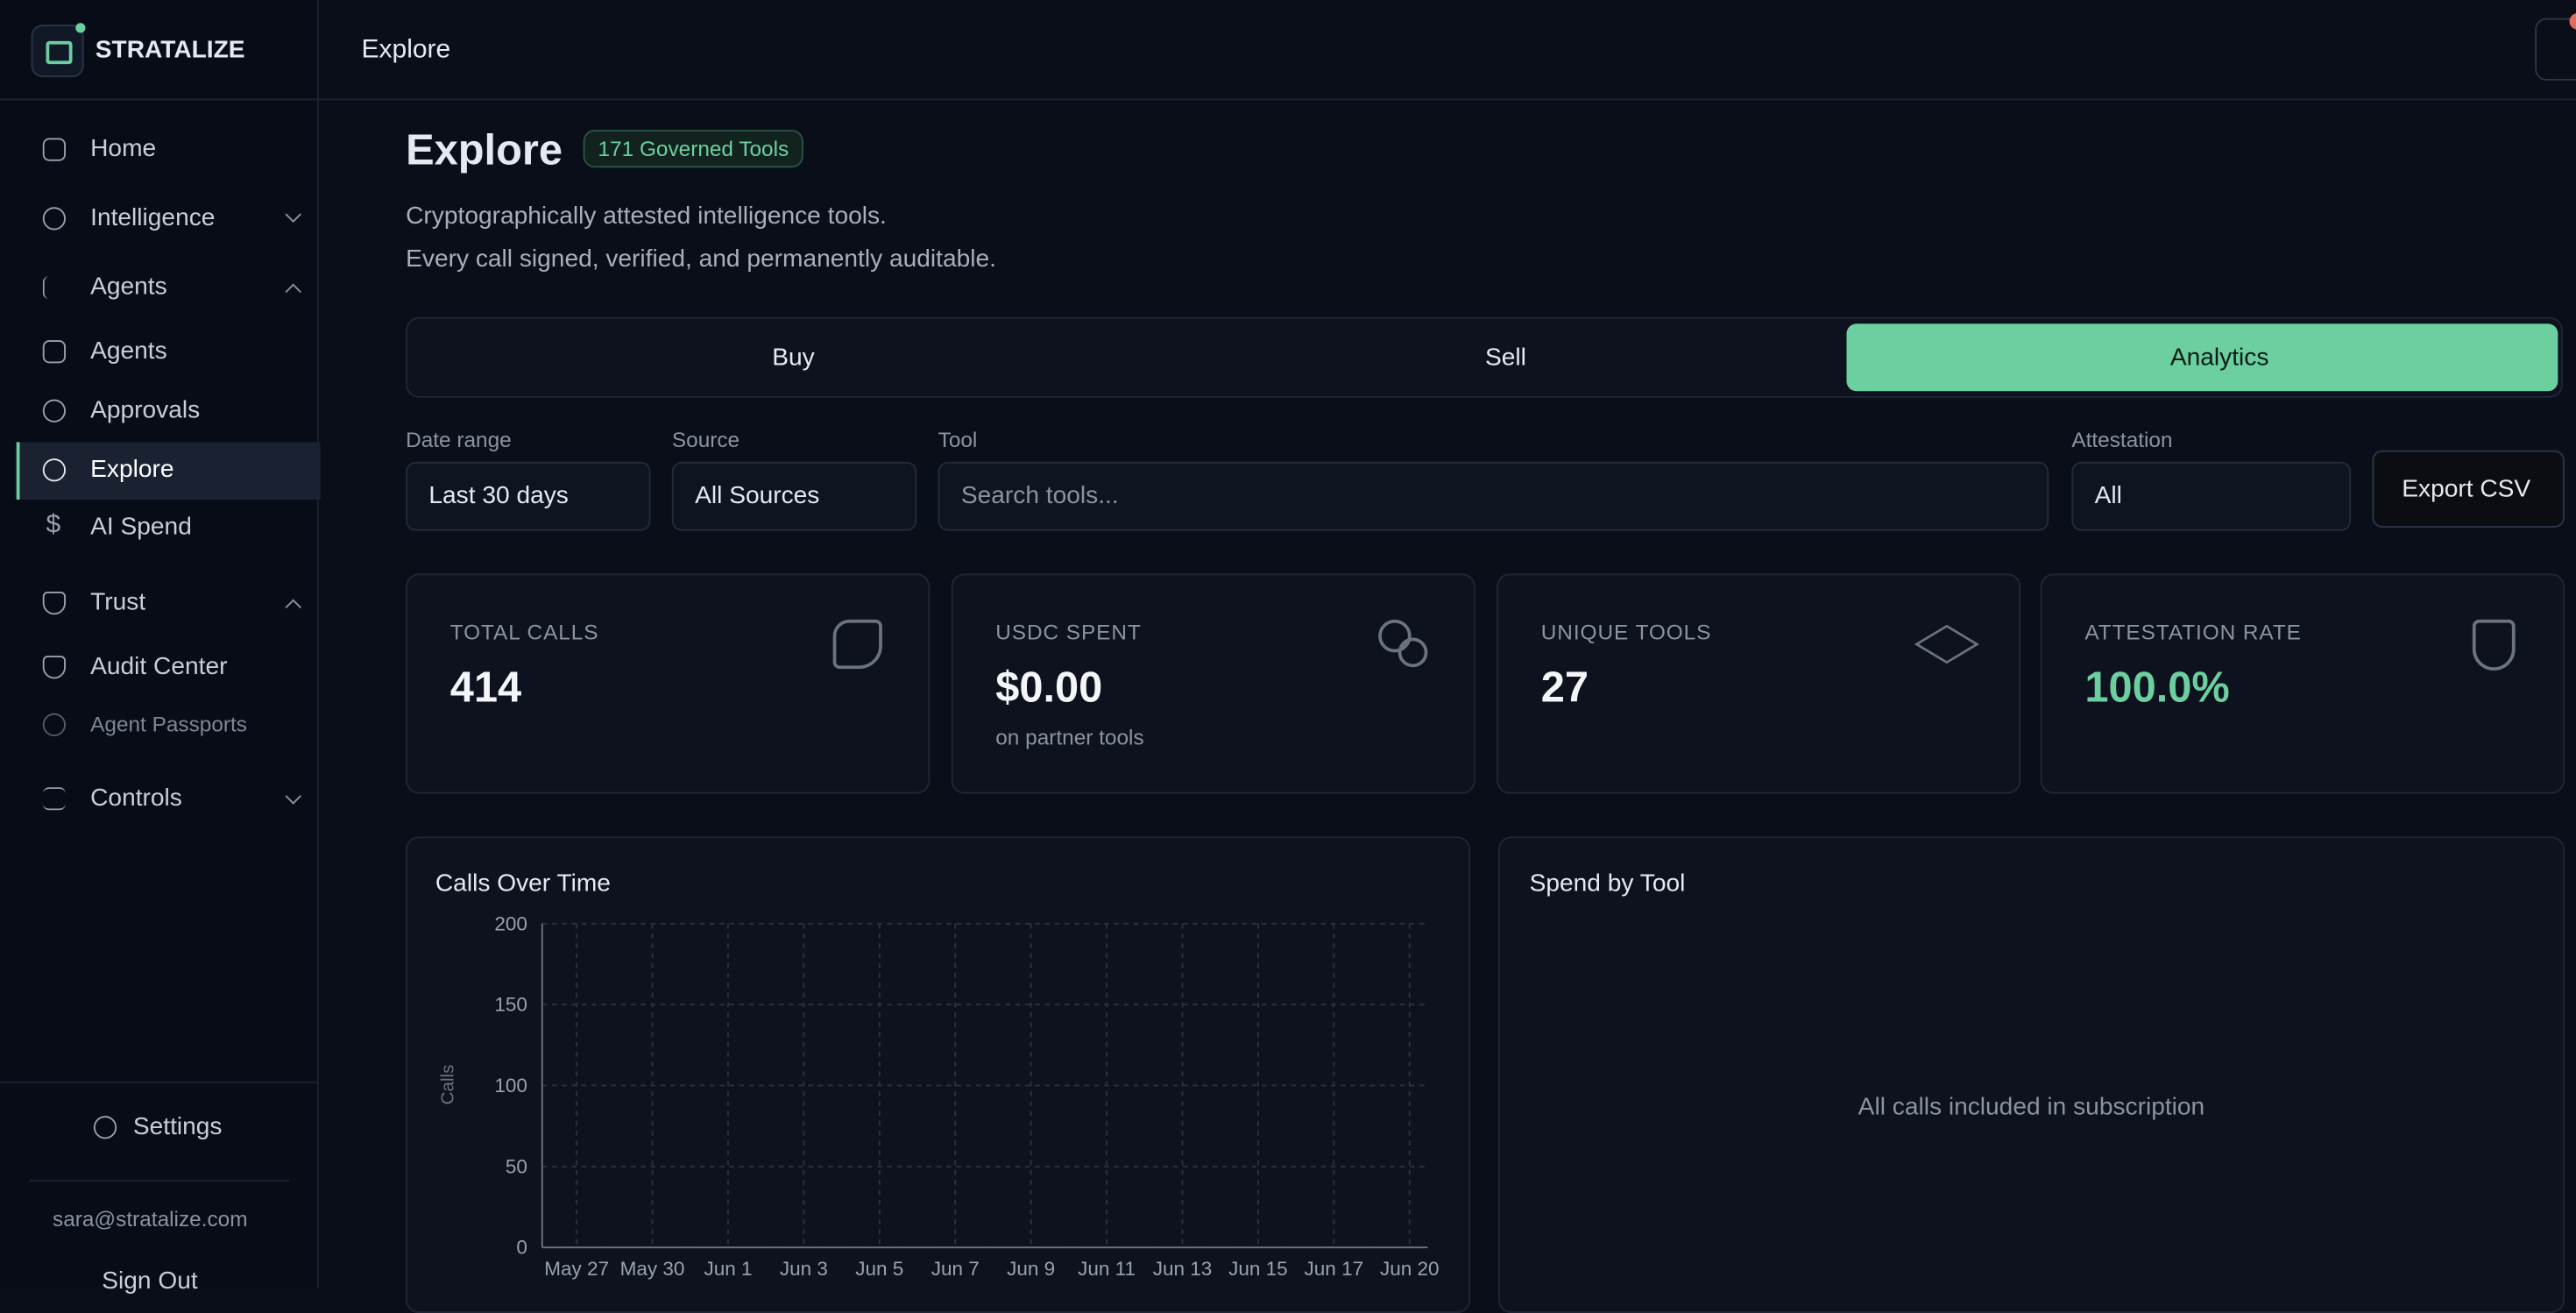 The width and height of the screenshot is (2576, 1313). What do you see at coordinates (1049, 687) in the screenshot?
I see `stat-value: $0.00` at bounding box center [1049, 687].